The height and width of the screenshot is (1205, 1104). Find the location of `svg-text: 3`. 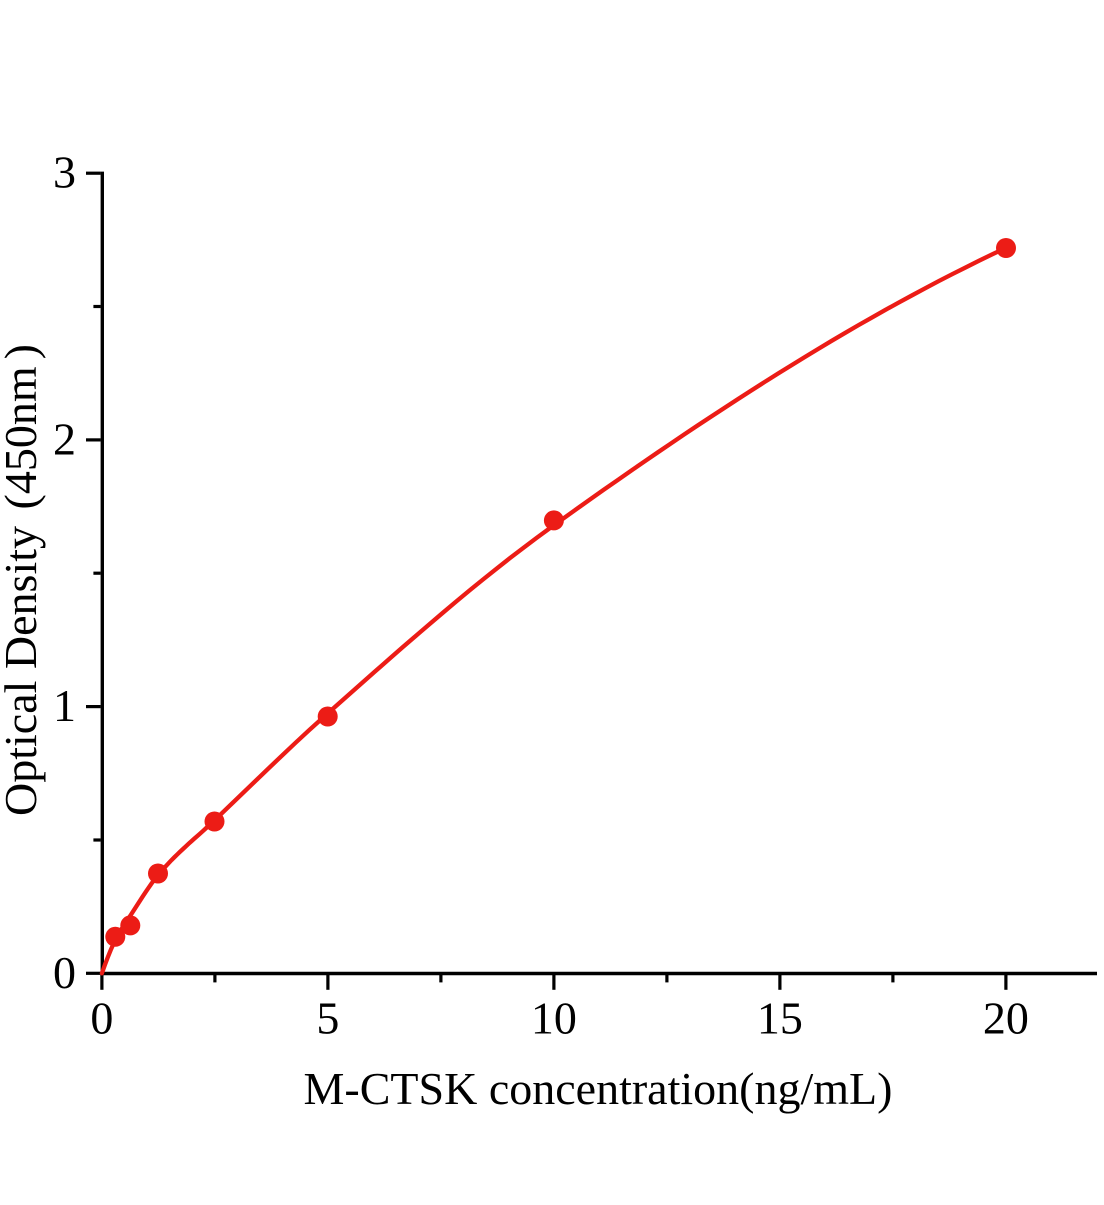

svg-text: 3 is located at coordinates (64, 172).